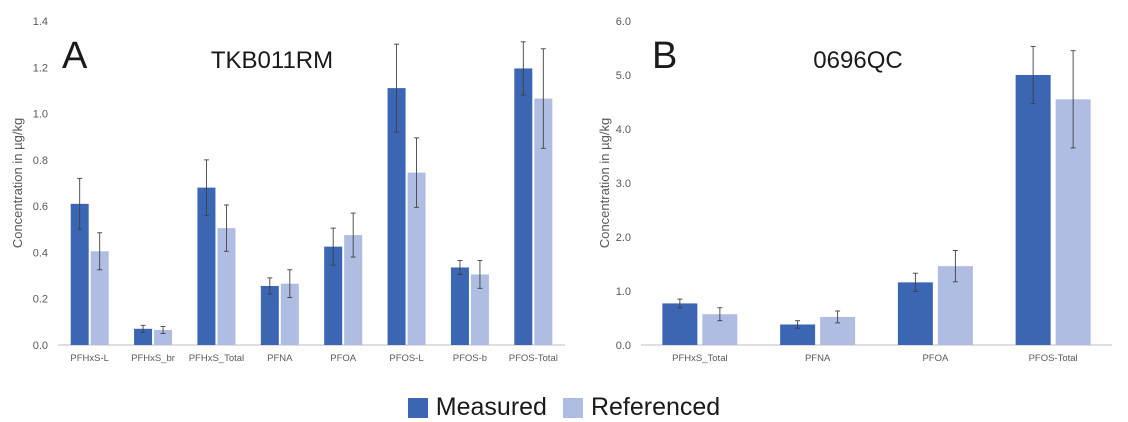  I want to click on legend: Measured Referenced, so click(564, 407).